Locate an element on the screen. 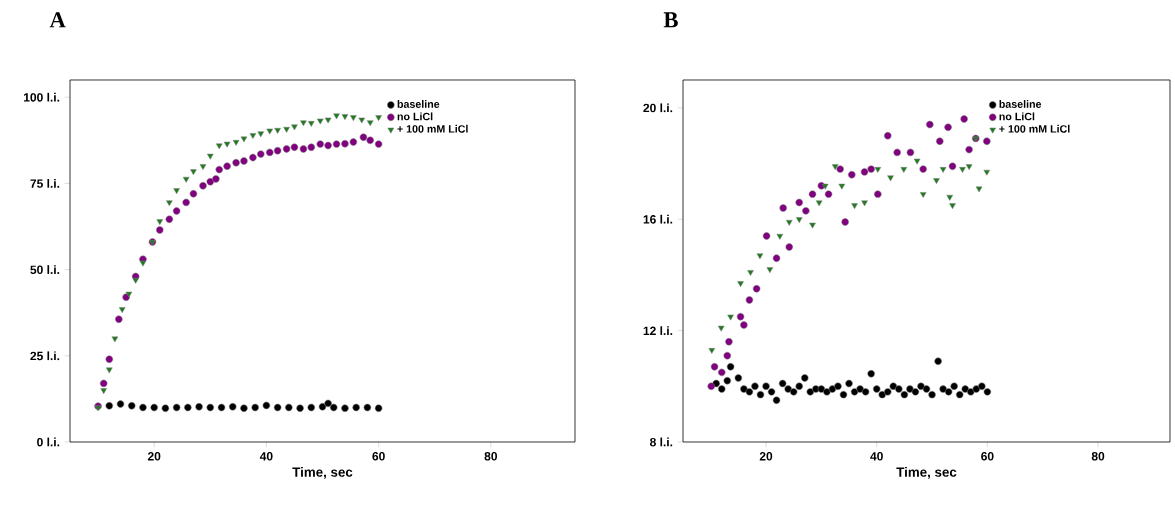 Image resolution: width=1175 pixels, height=509 pixels. y-tick-label: 8 l.i. is located at coordinates (661, 442).